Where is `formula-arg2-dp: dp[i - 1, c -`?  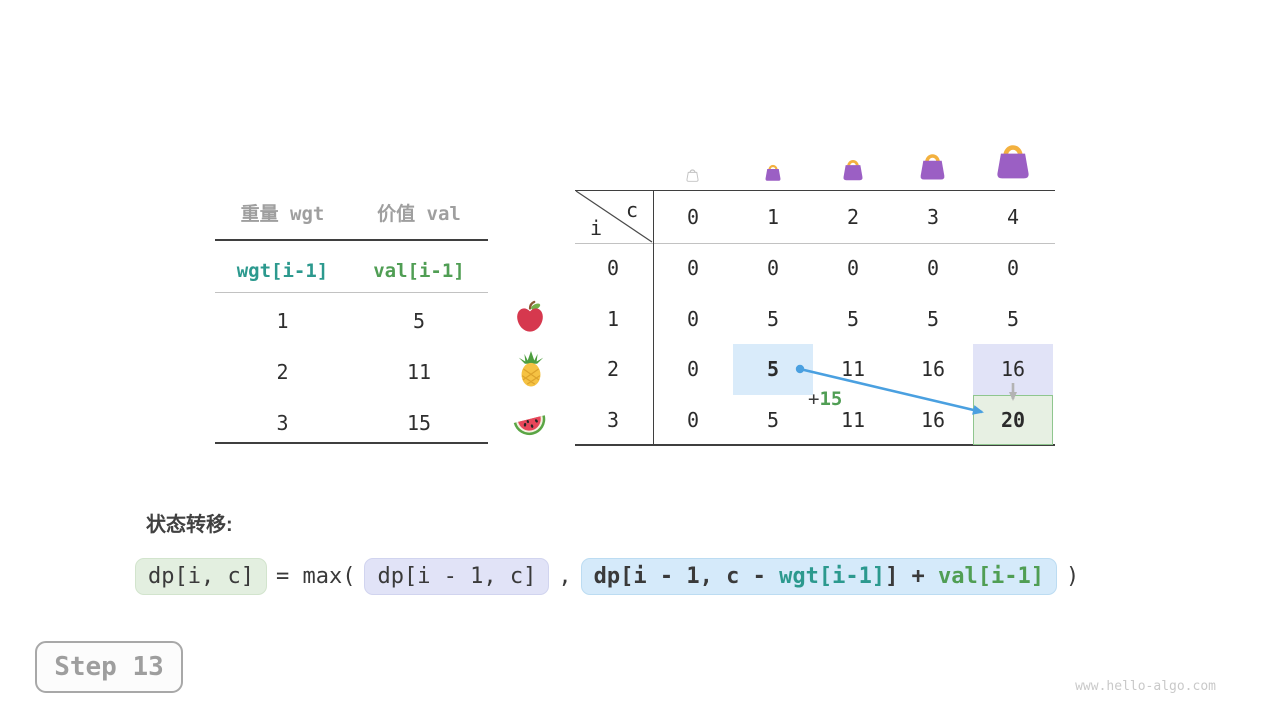
formula-arg2-dp: dp[i - 1, c - is located at coordinates (686, 576).